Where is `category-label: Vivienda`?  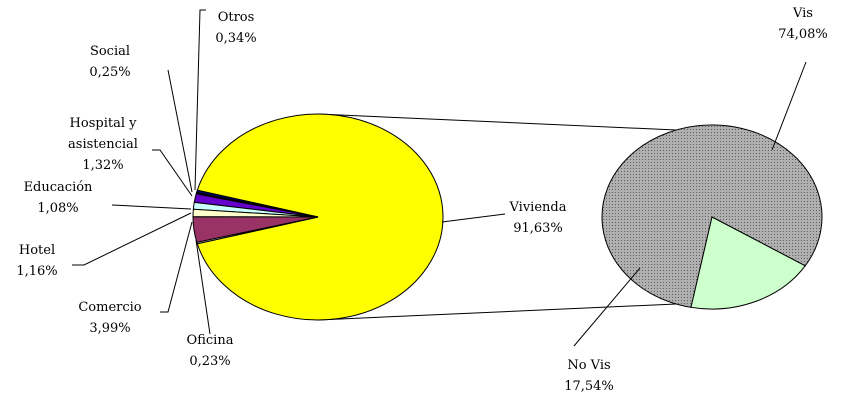 category-label: Vivienda is located at coordinates (538, 207).